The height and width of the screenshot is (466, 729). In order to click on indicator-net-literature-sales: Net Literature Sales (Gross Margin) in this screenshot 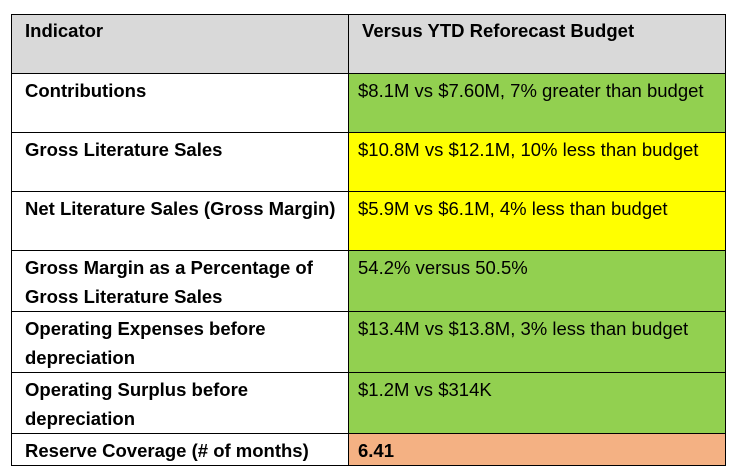, I will do `click(180, 221)`.